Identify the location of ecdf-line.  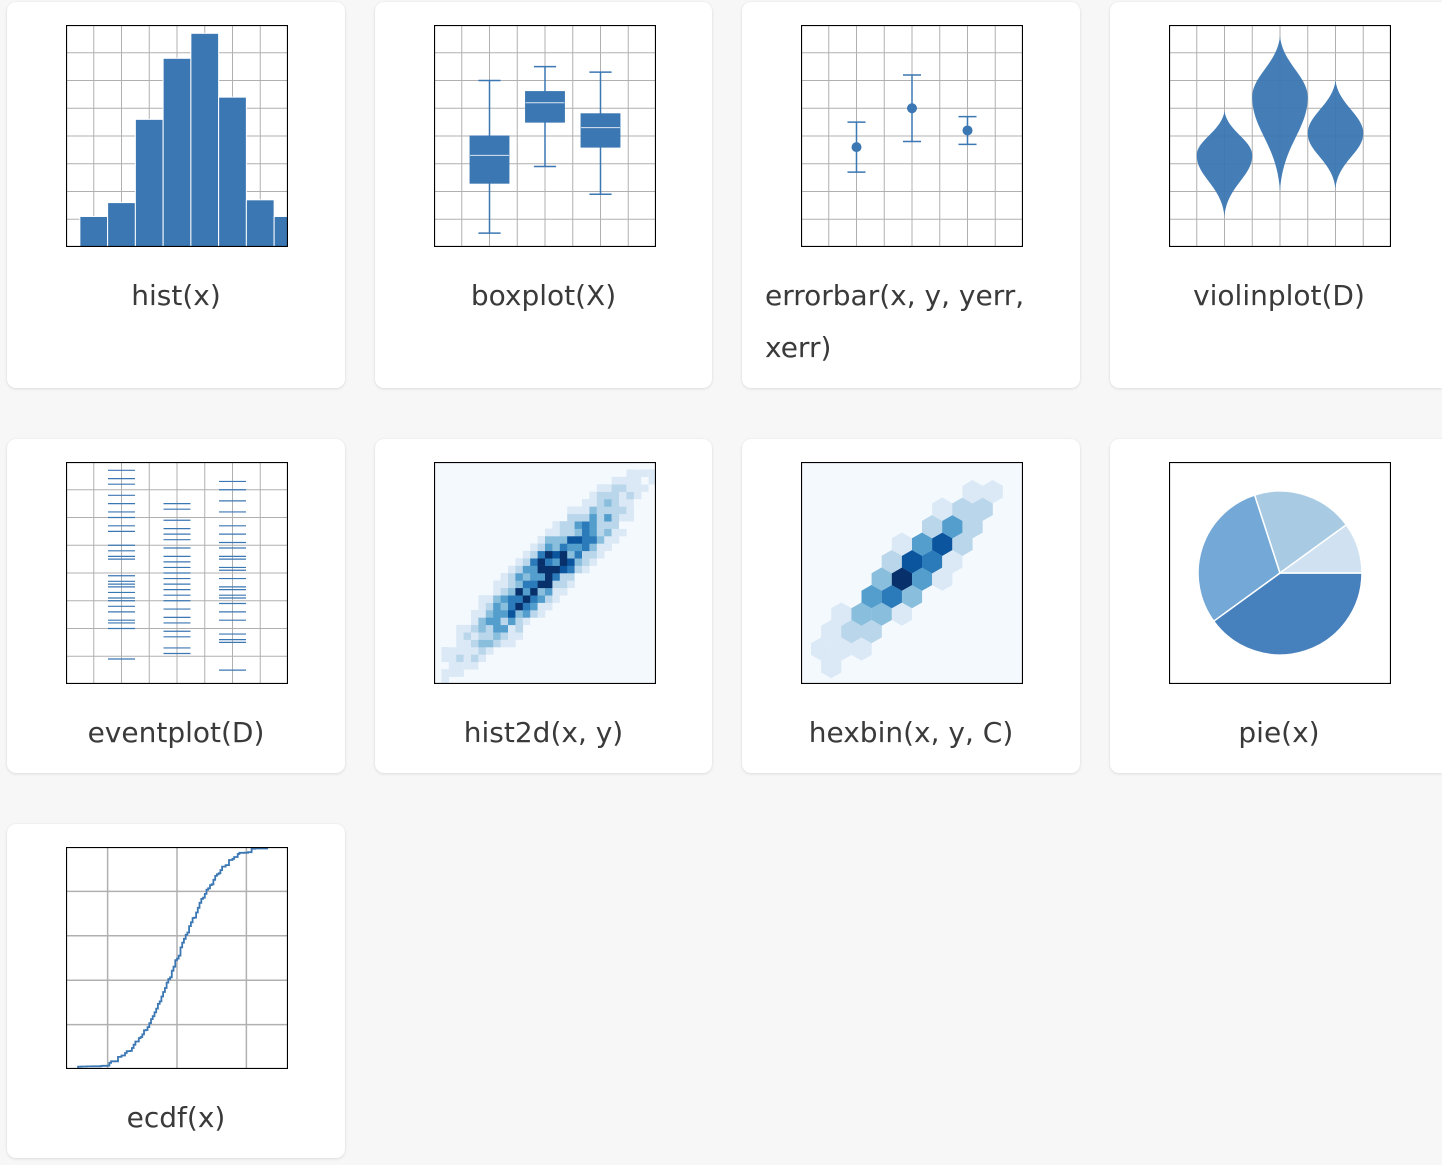
(177, 958).